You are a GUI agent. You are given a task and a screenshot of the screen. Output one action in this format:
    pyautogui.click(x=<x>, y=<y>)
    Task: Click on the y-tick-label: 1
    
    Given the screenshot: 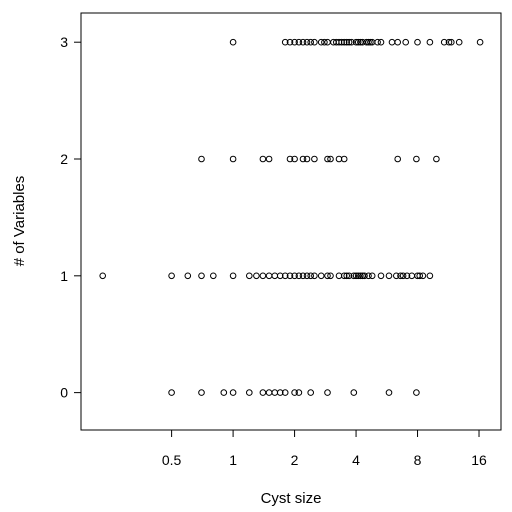 What is the action you would take?
    pyautogui.click(x=64, y=276)
    